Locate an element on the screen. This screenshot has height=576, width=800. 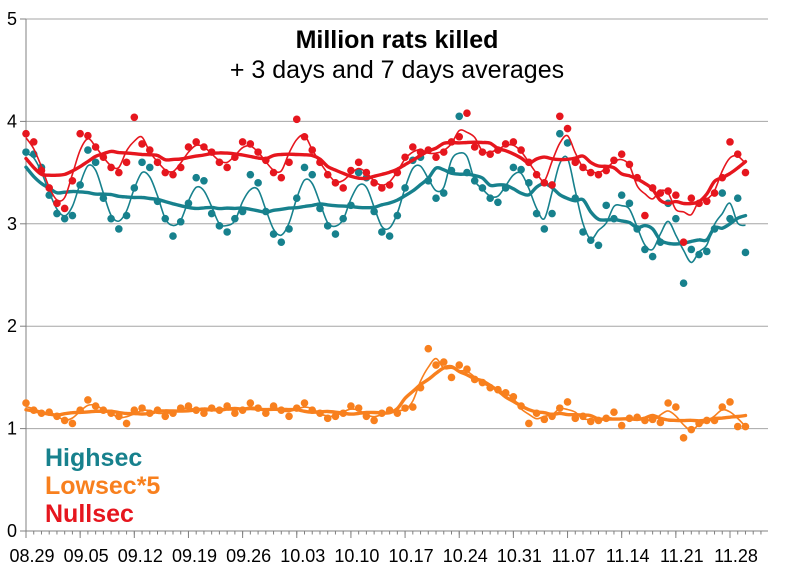
x-axis-tick-label: 10.31 is located at coordinates (519, 556).